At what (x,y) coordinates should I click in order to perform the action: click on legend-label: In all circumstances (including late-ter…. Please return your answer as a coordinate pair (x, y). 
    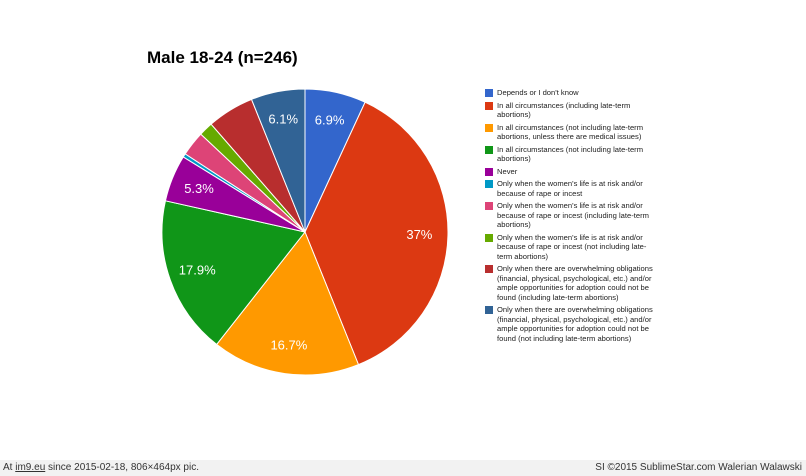
    Looking at the image, I should click on (564, 110).